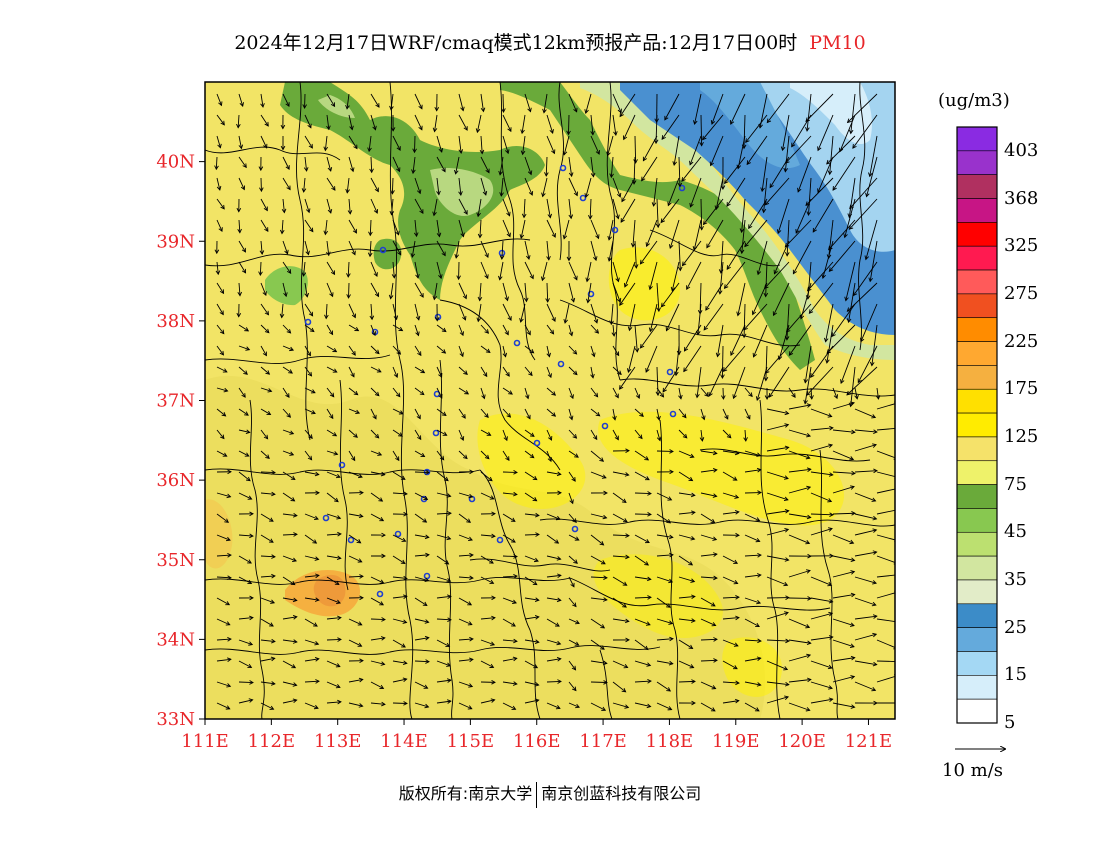  I want to click on lat-label: 37N, so click(175, 401).